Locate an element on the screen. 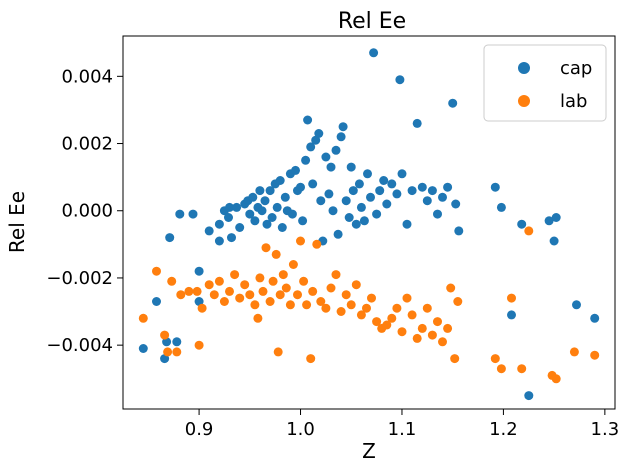 This screenshot has width=633, height=472. x-tick-label: 1.1 is located at coordinates (402, 429).